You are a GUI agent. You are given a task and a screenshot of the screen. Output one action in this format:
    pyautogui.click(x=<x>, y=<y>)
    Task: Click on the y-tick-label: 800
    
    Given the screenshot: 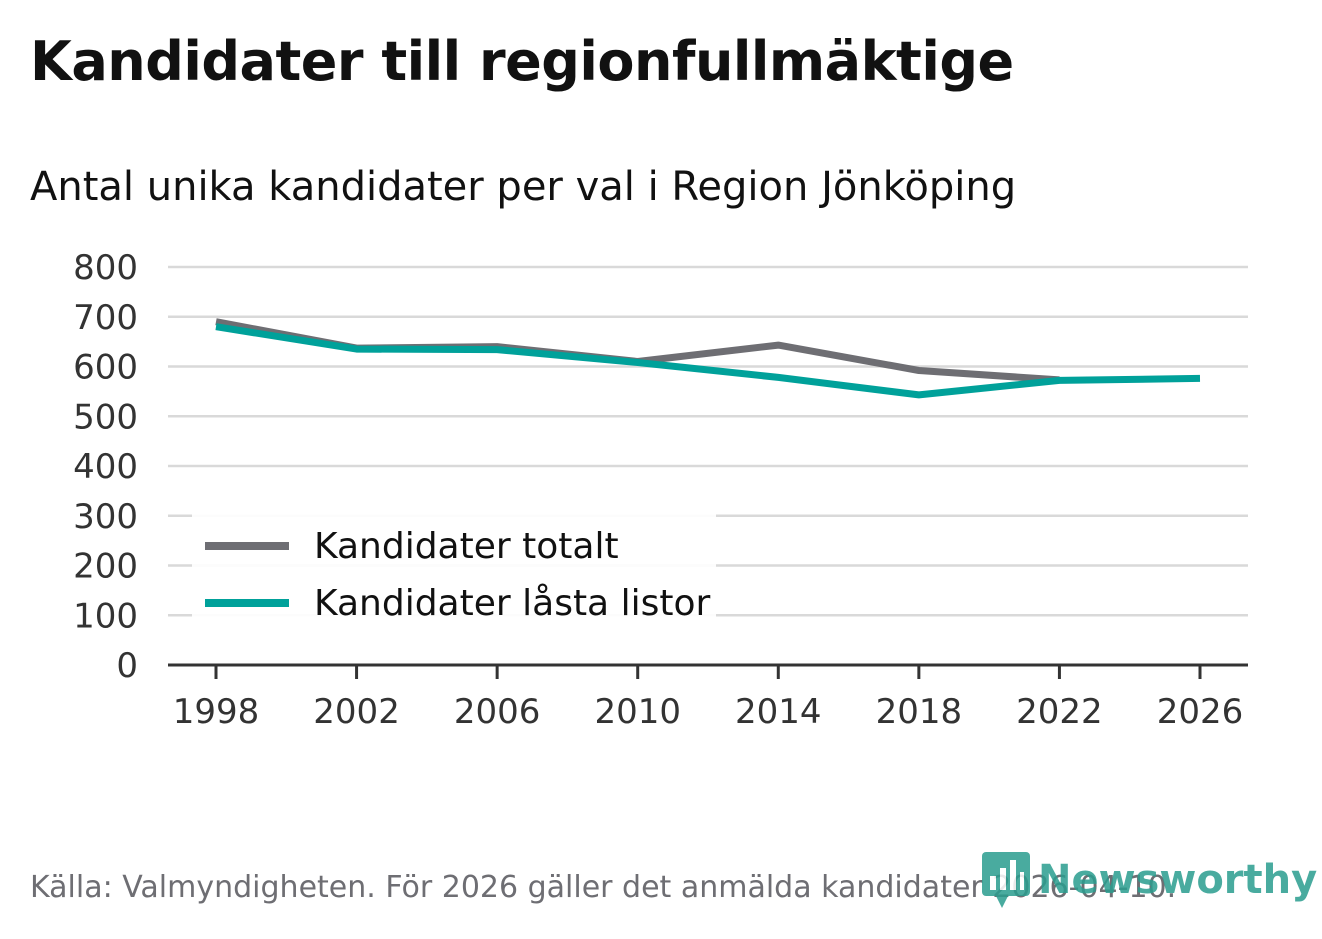 What is the action you would take?
    pyautogui.click(x=105, y=268)
    